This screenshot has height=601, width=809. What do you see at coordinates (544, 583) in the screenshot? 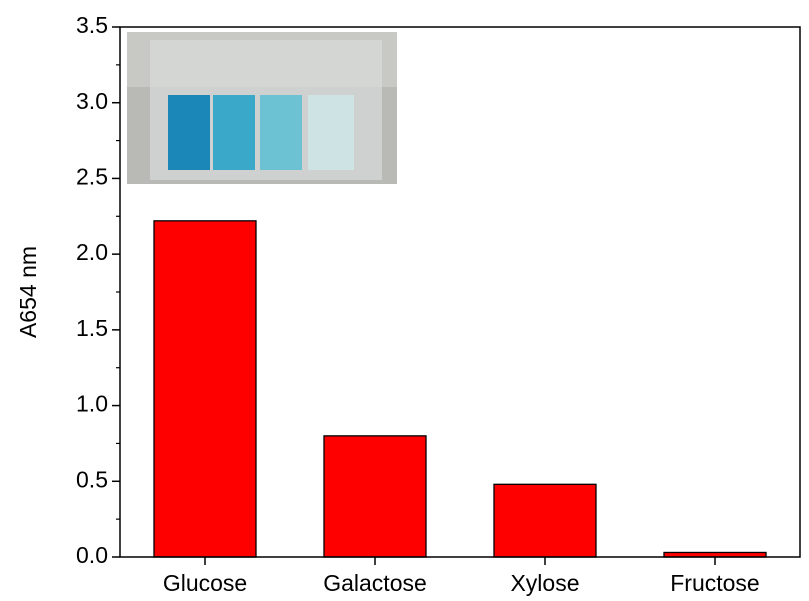
I see `x-tick-label: Xylose` at bounding box center [544, 583].